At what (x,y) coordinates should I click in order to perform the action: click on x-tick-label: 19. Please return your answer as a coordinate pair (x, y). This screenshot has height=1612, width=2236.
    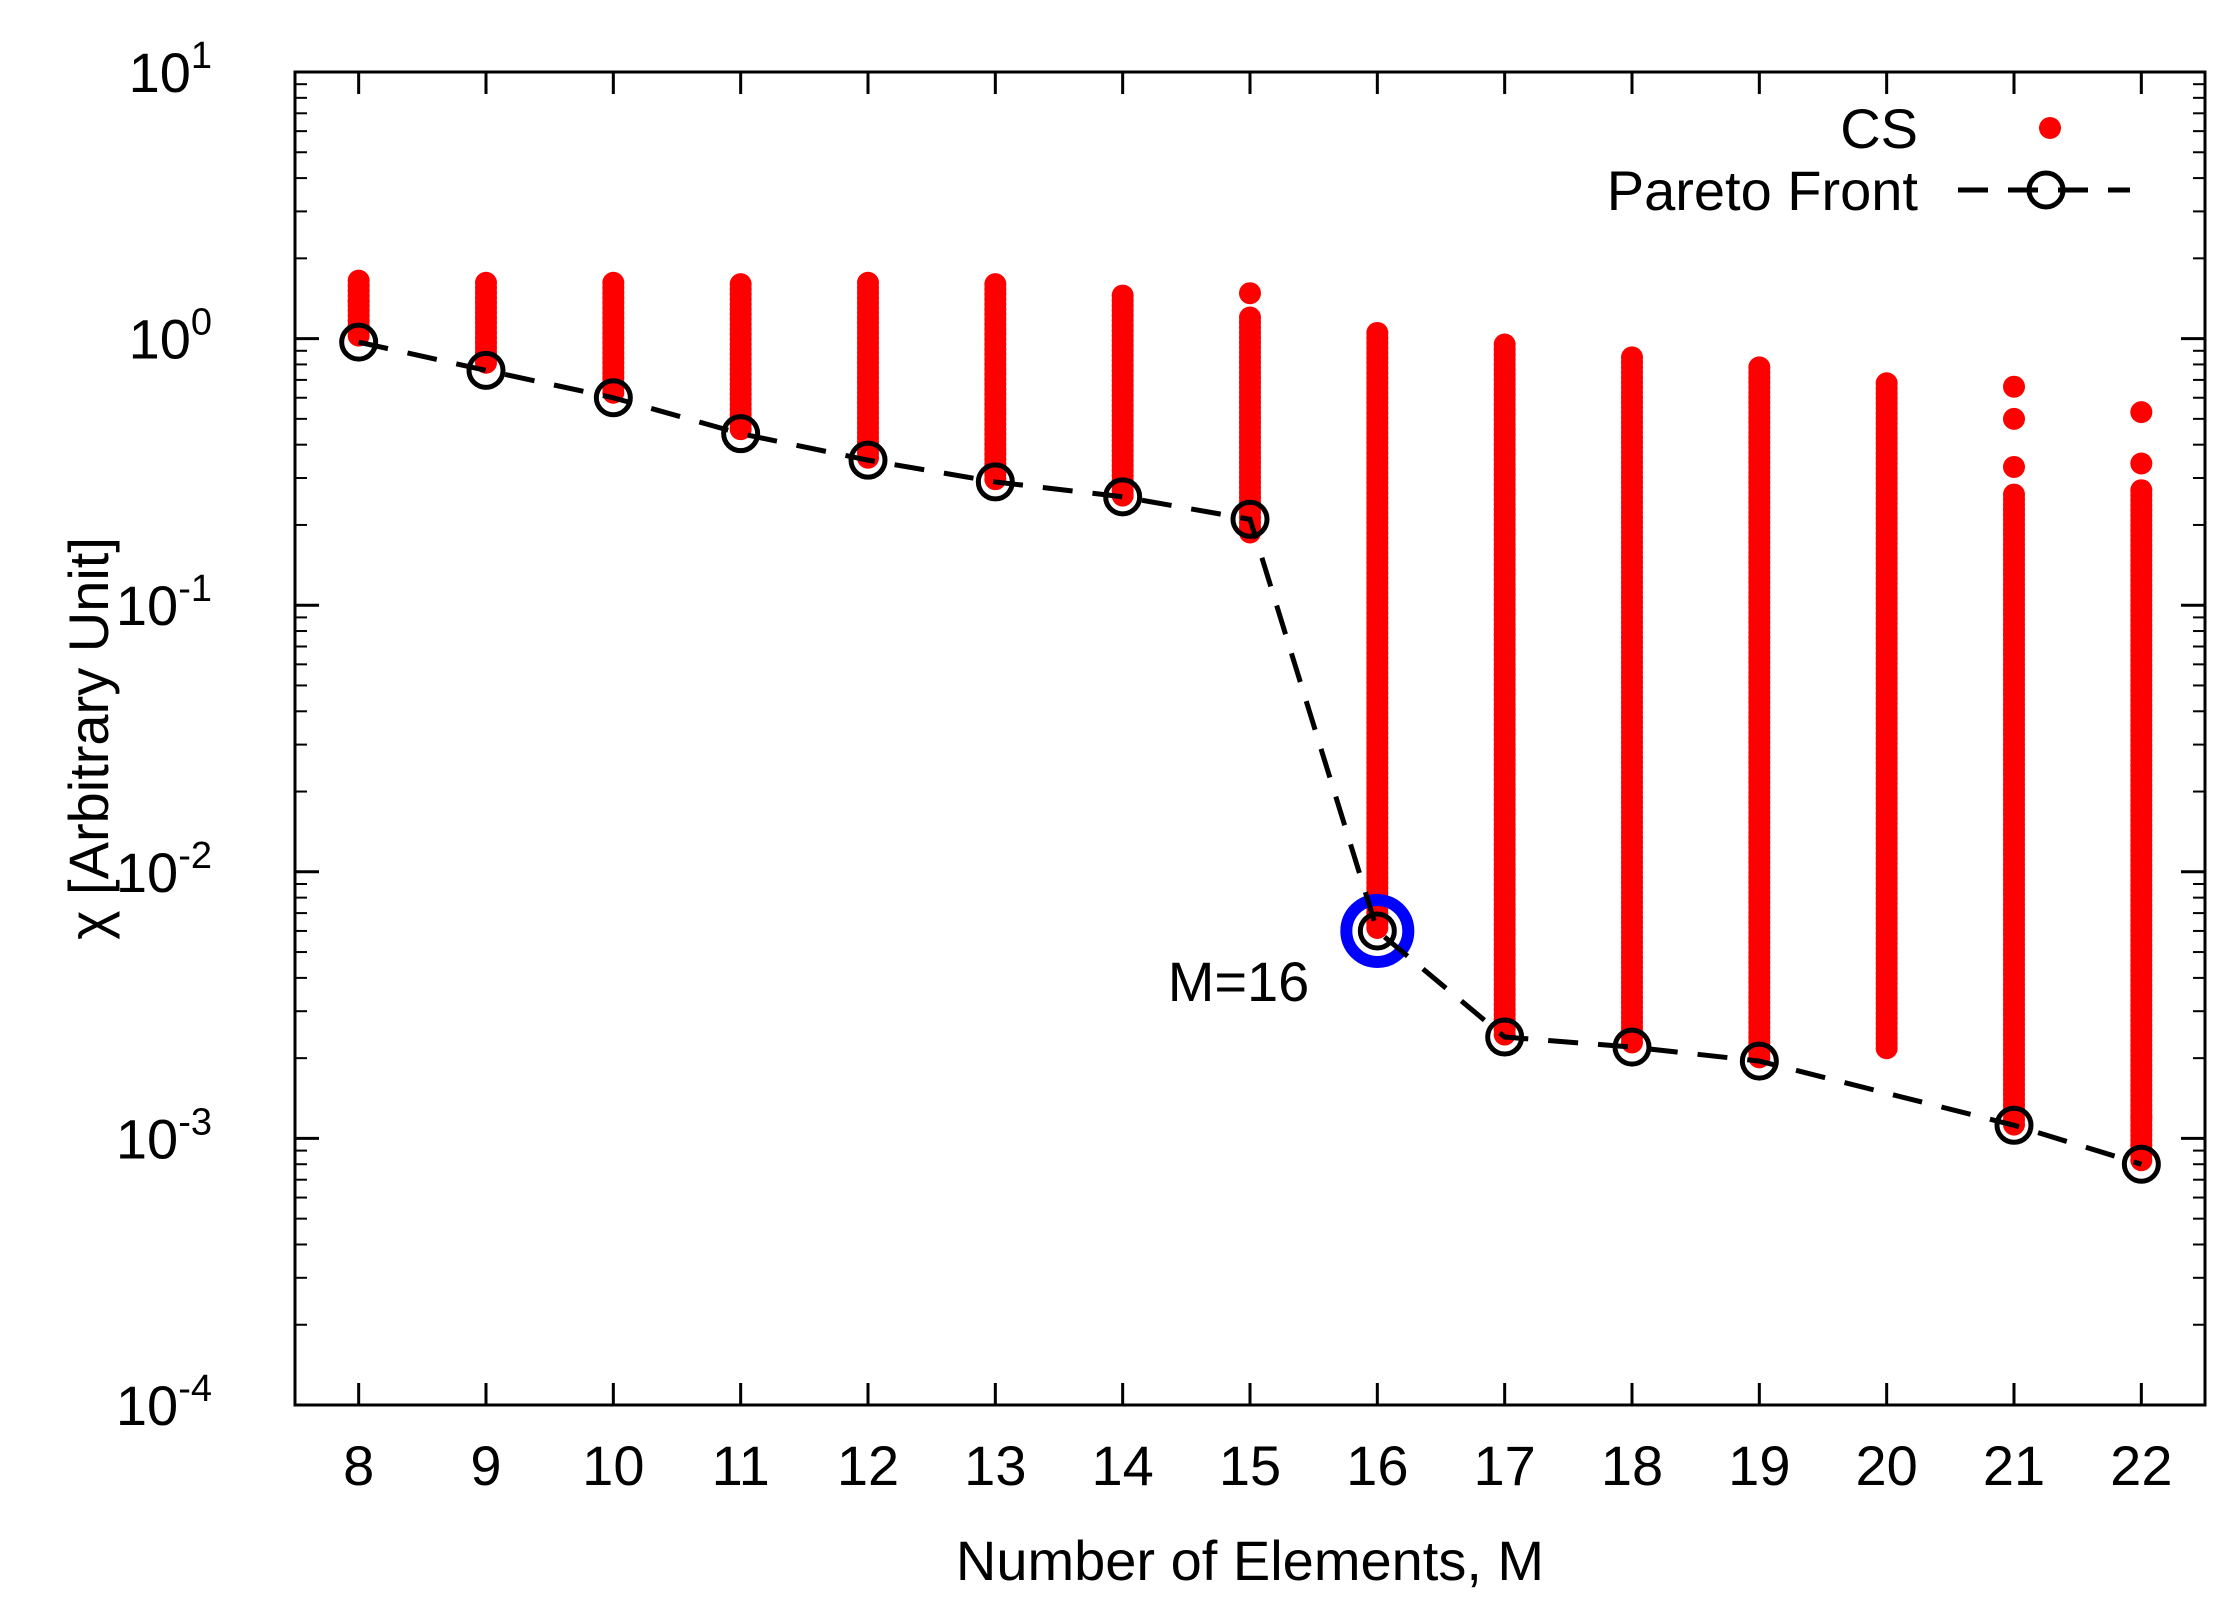
    Looking at the image, I should click on (1759, 1465).